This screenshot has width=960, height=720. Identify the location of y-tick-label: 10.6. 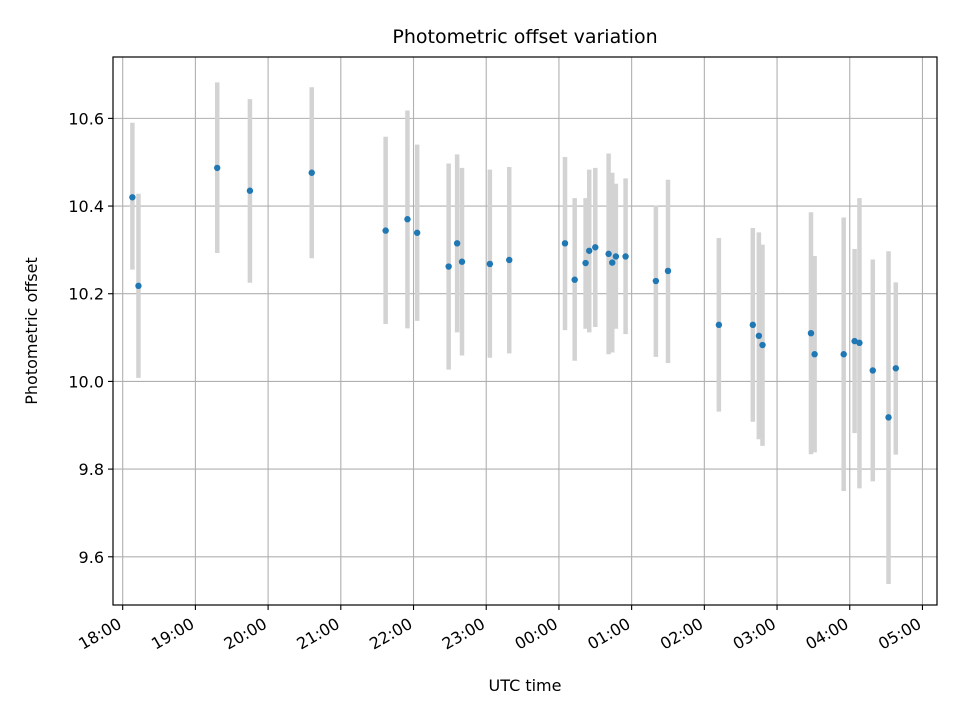
(86, 118).